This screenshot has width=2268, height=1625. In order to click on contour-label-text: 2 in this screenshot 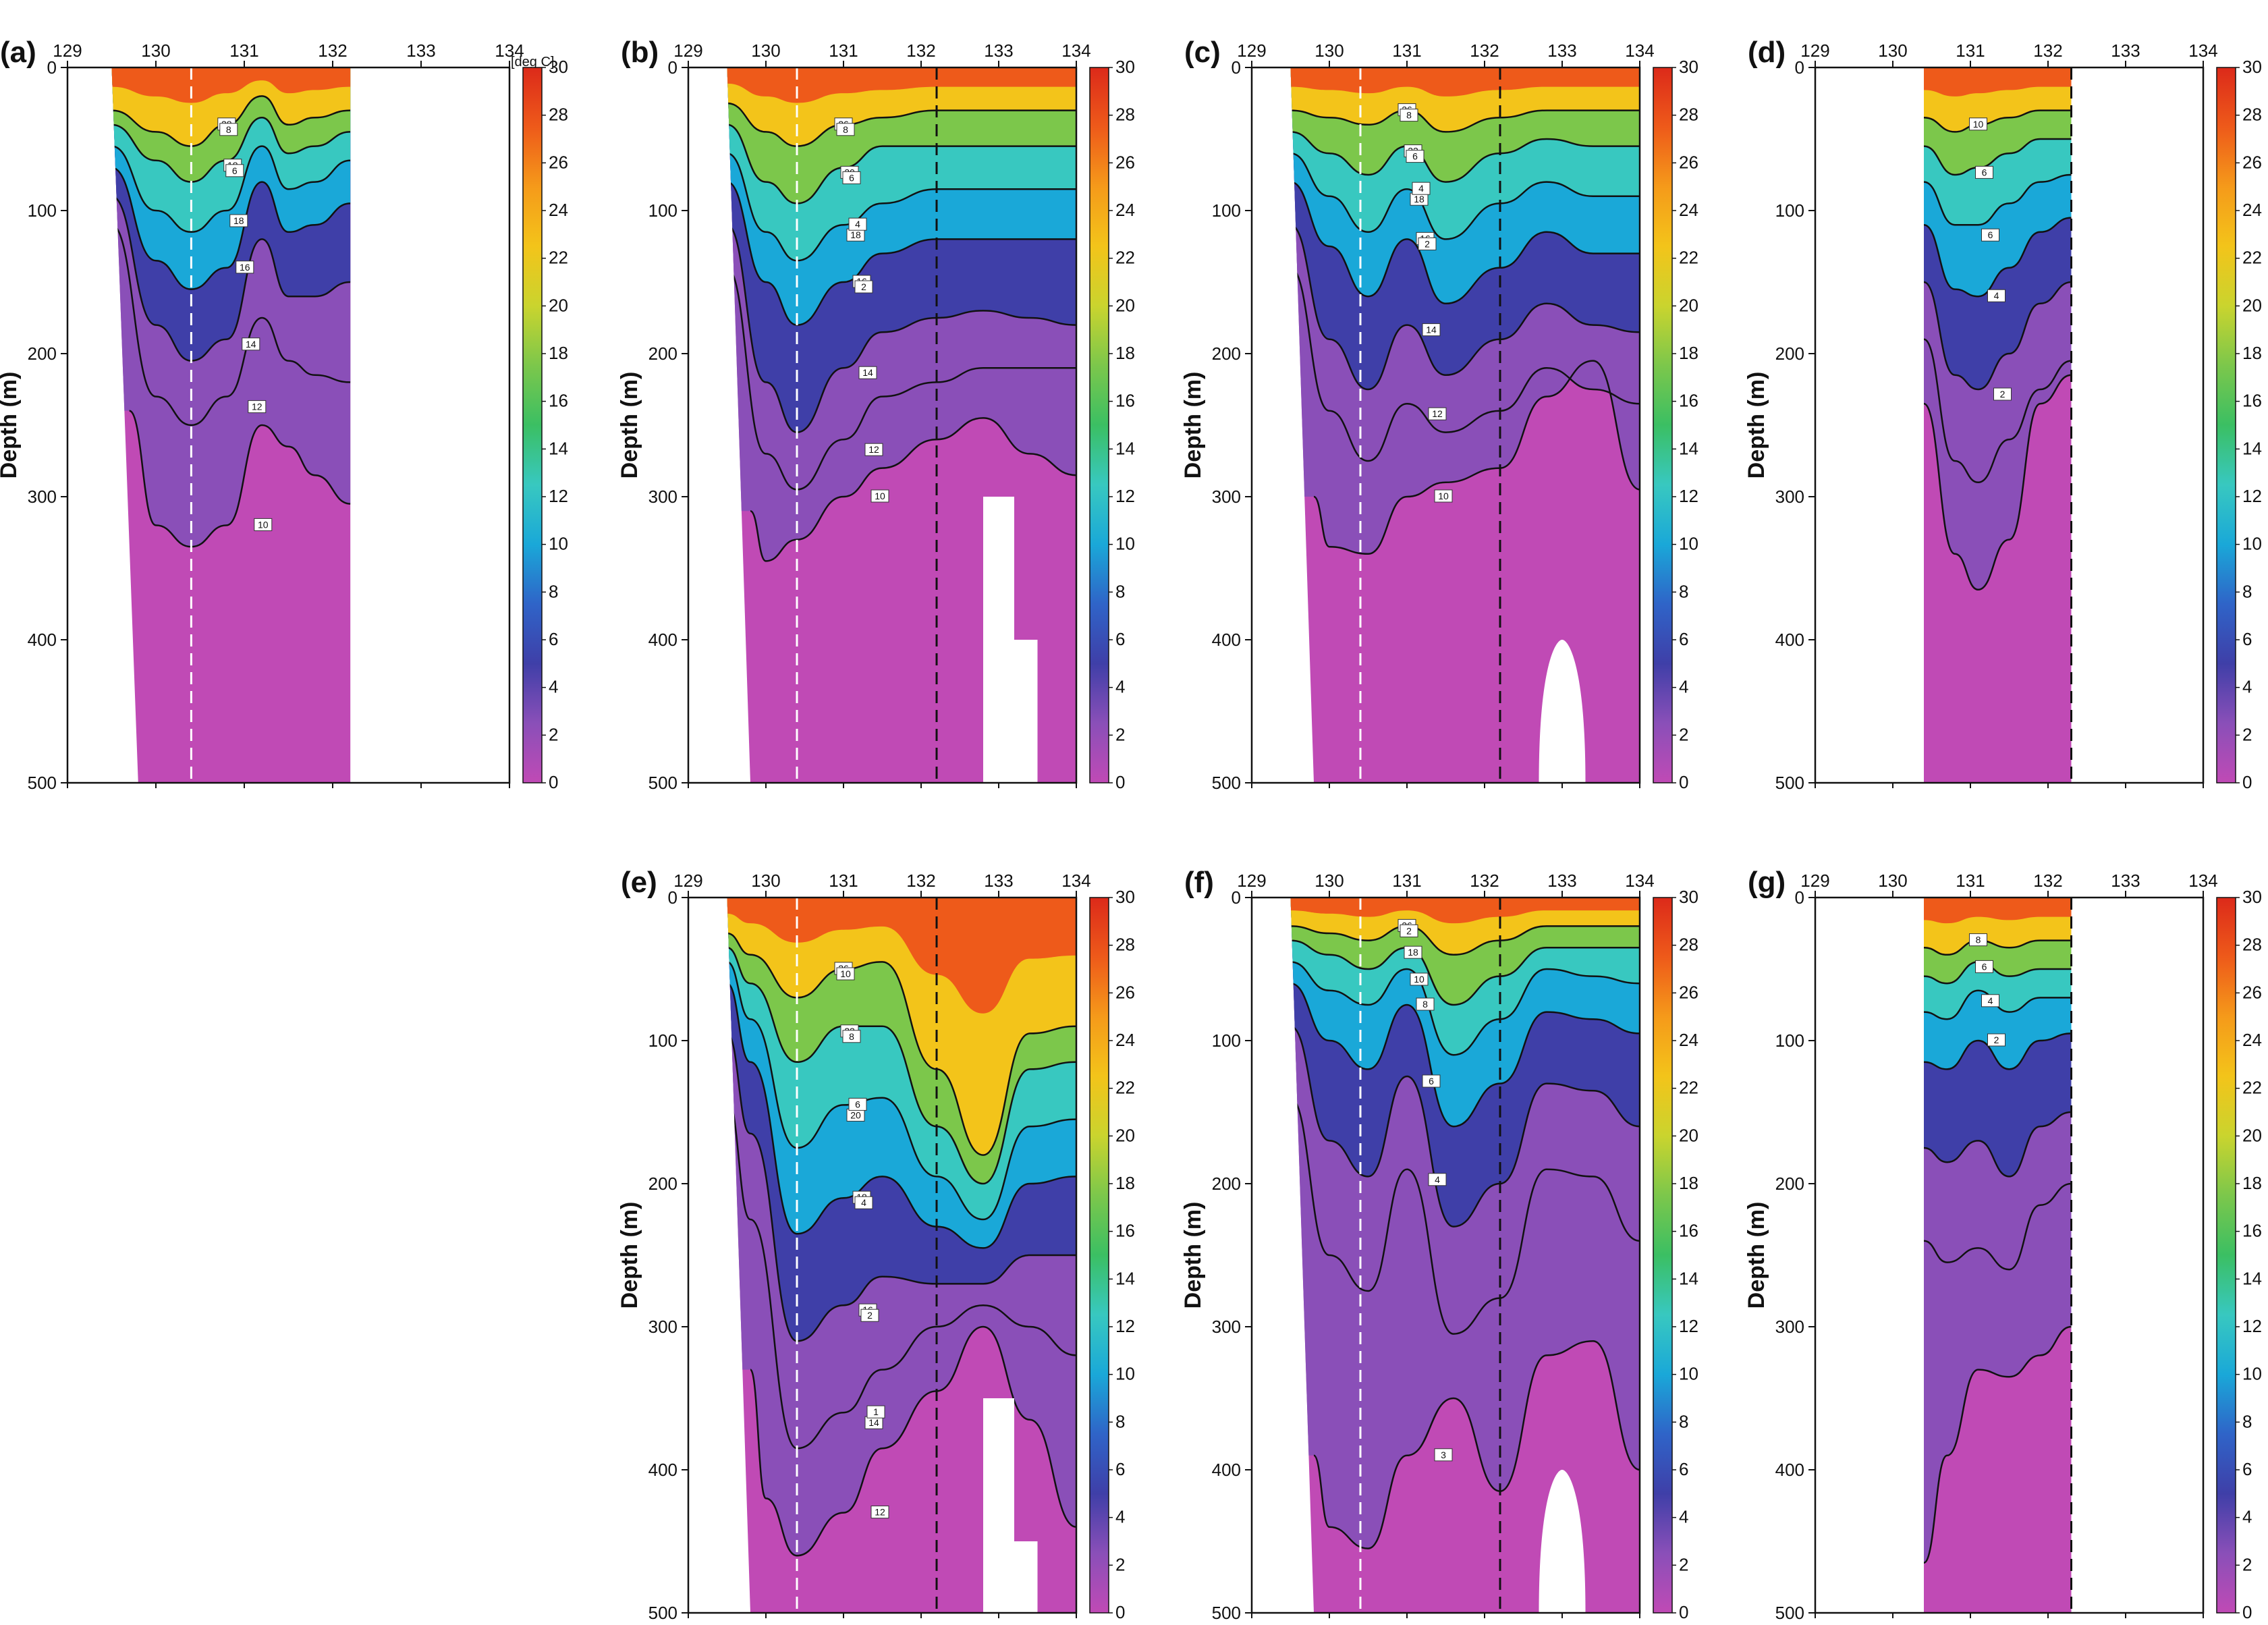, I will do `click(2003, 394)`.